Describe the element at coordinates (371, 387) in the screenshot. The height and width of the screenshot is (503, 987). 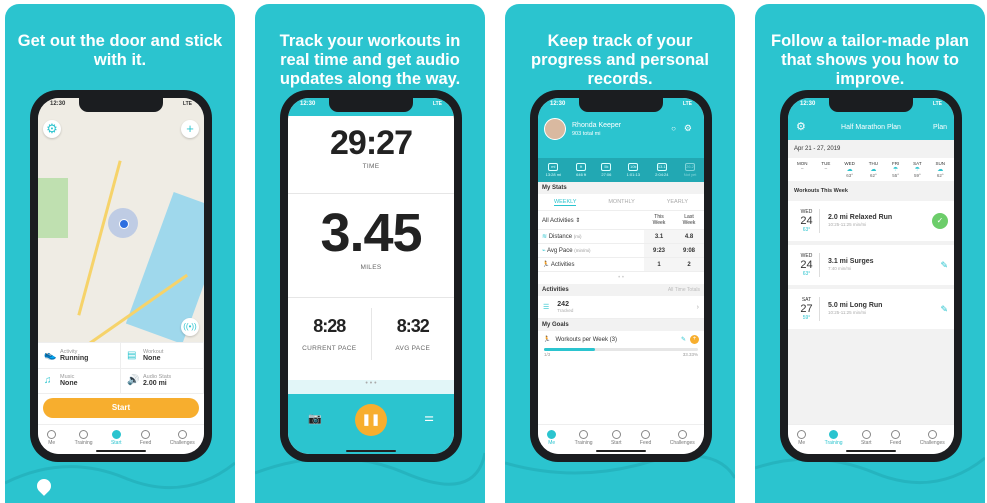
I see `page-indicator: • • •` at that location.